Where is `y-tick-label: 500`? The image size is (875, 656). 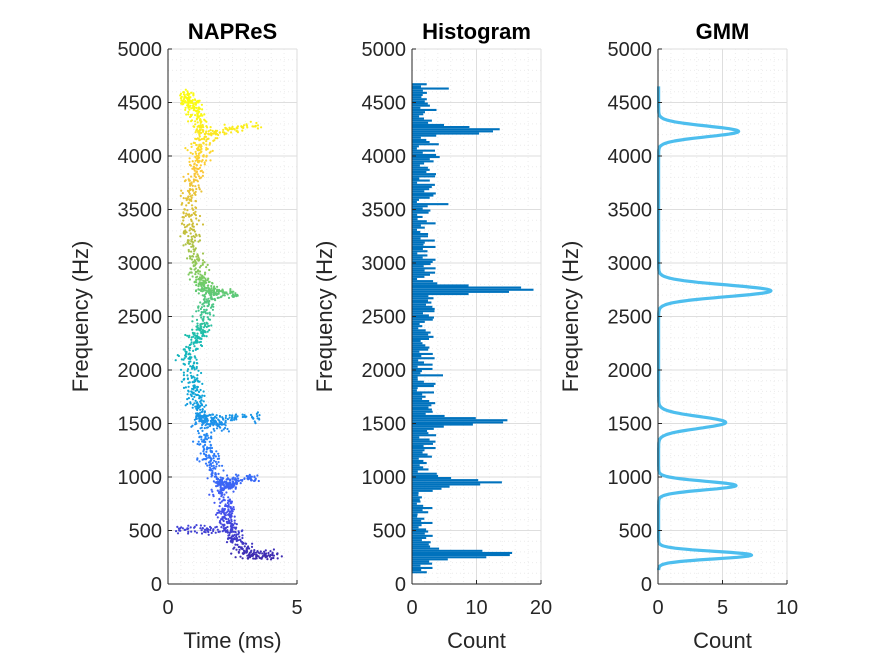
y-tick-label: 500 is located at coordinates (145, 532).